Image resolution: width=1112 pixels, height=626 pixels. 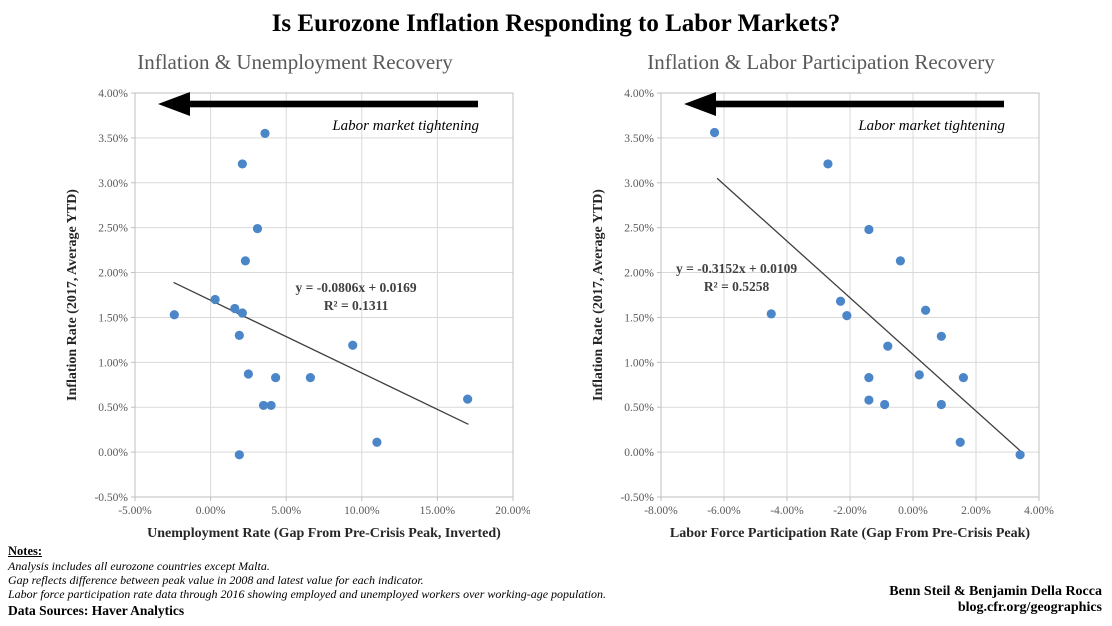 What do you see at coordinates (438, 511) in the screenshot?
I see `x-tick-label: 15.00%` at bounding box center [438, 511].